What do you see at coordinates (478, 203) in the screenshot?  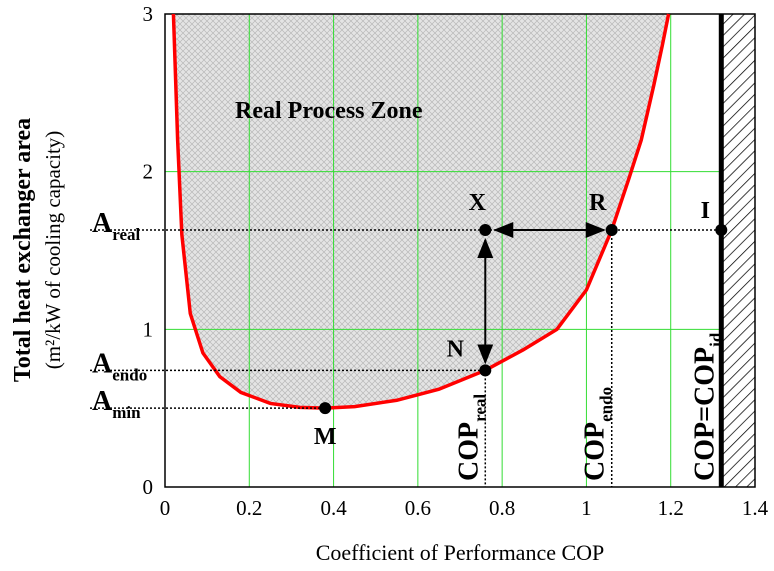 I see `point-label: X` at bounding box center [478, 203].